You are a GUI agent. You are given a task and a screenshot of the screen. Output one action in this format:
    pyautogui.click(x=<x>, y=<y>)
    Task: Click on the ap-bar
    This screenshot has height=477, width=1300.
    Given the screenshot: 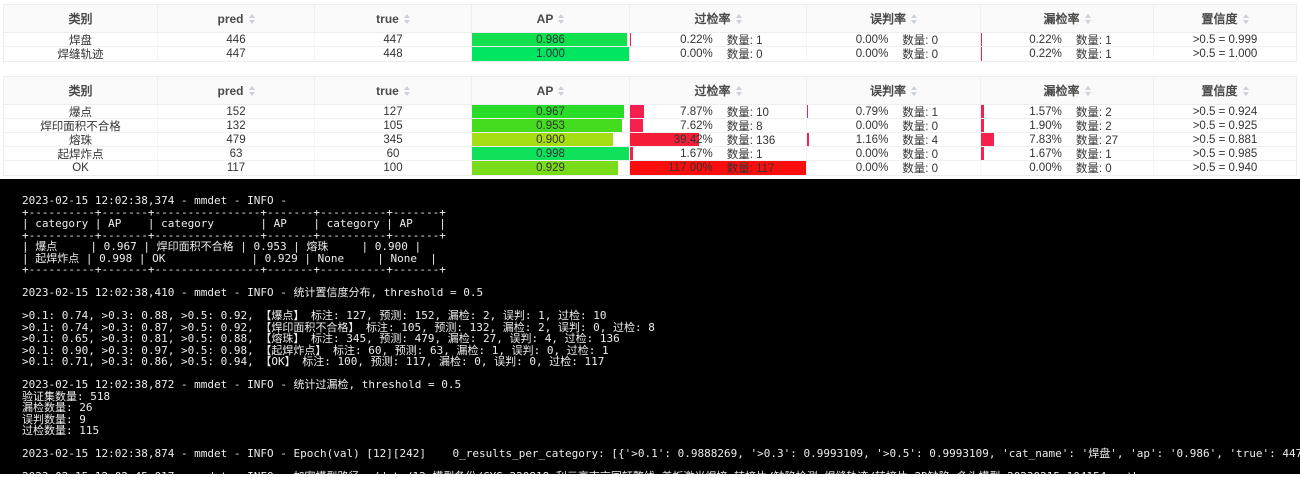 What is the action you would take?
    pyautogui.click(x=548, y=111)
    